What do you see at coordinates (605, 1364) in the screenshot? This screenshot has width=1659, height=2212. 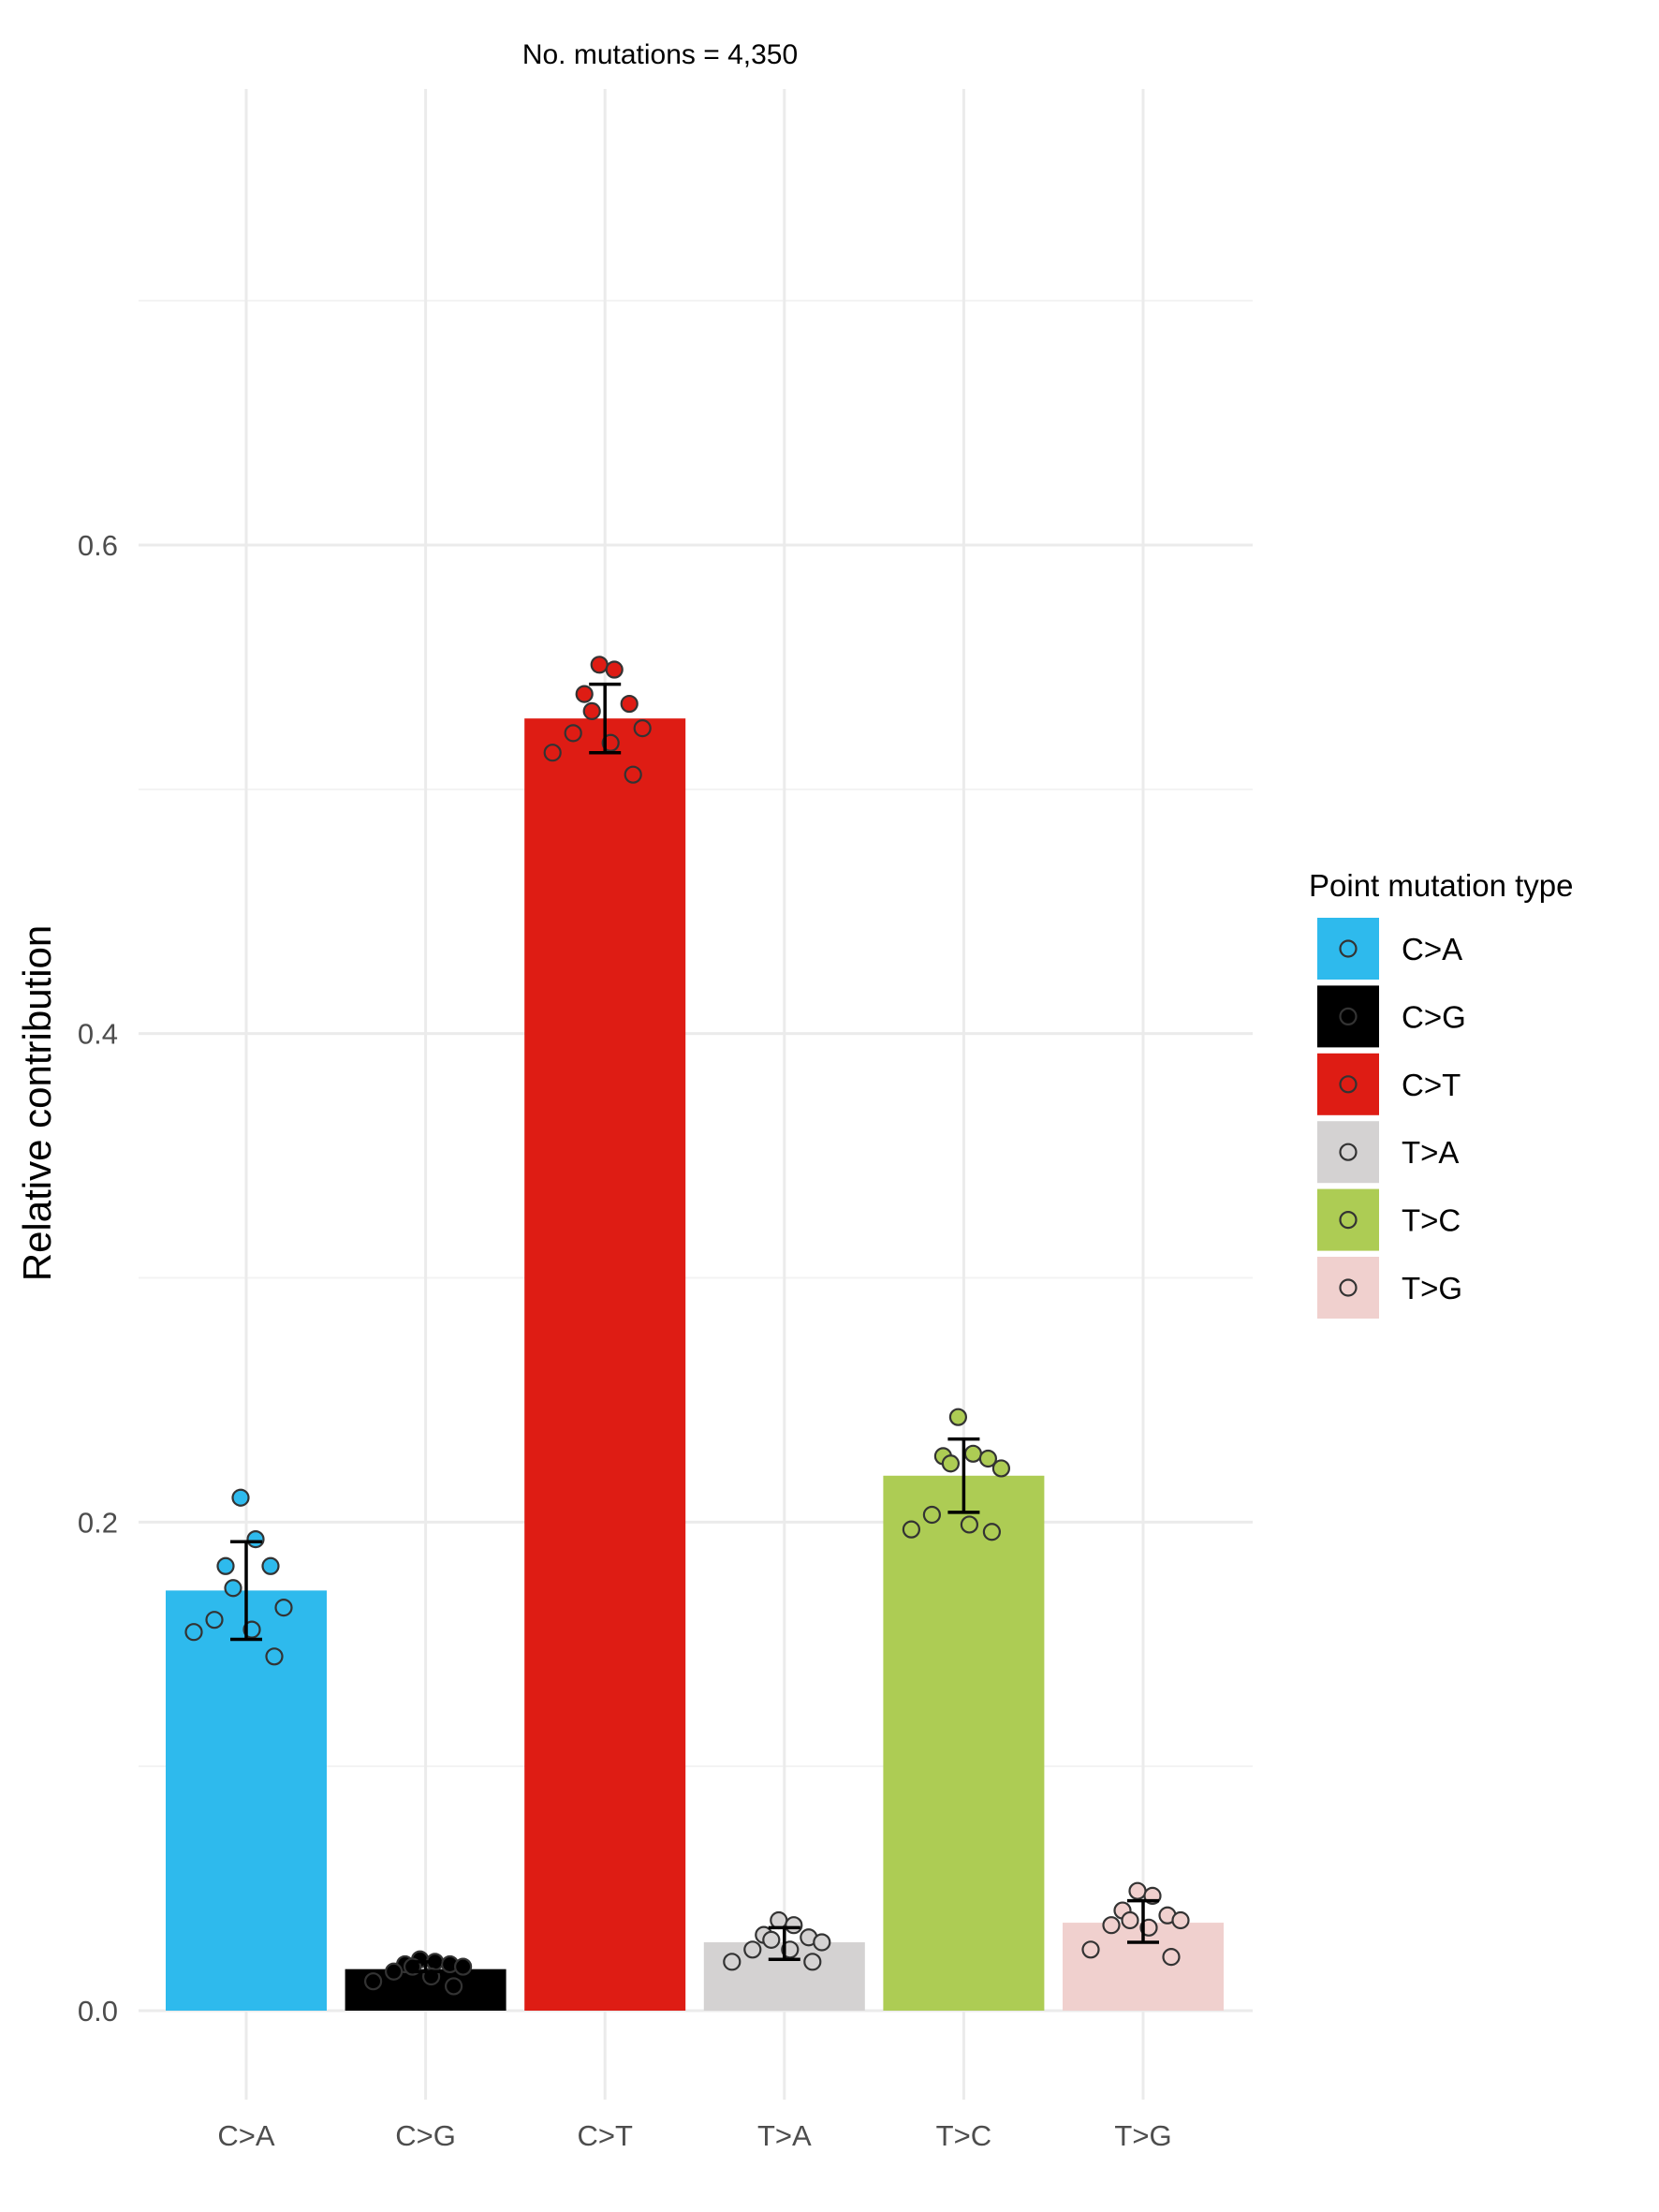 I see `bar-C>T` at bounding box center [605, 1364].